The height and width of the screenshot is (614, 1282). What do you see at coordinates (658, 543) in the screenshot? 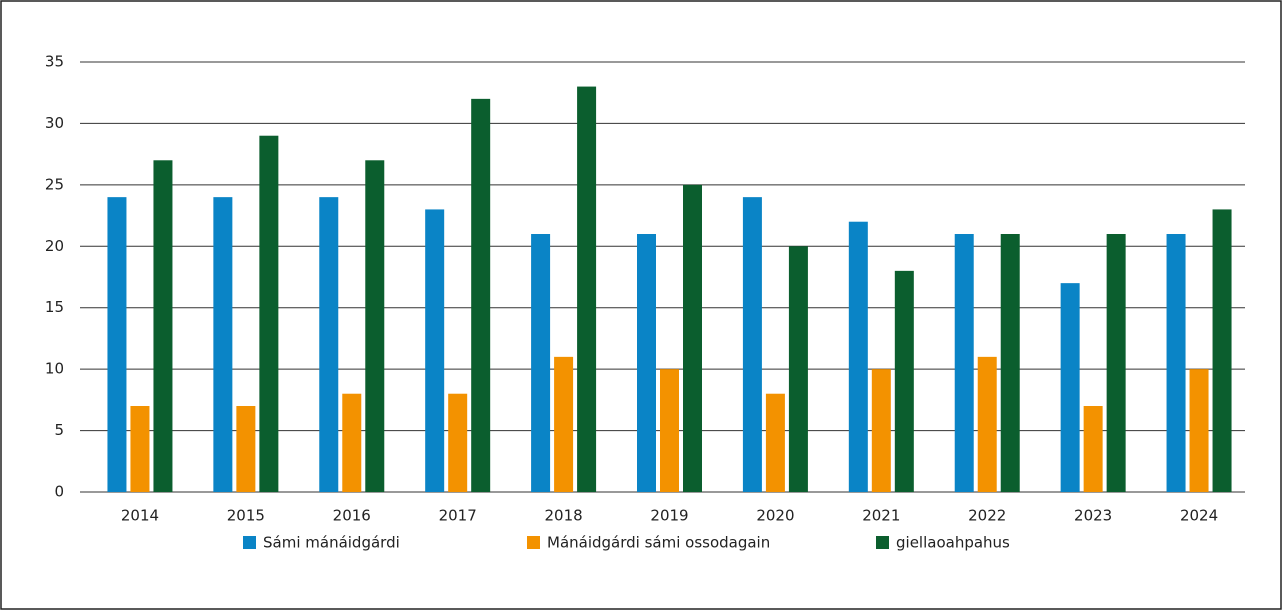
I see `legend-label: Mánáidgárdi sámi ossodagain` at bounding box center [658, 543].